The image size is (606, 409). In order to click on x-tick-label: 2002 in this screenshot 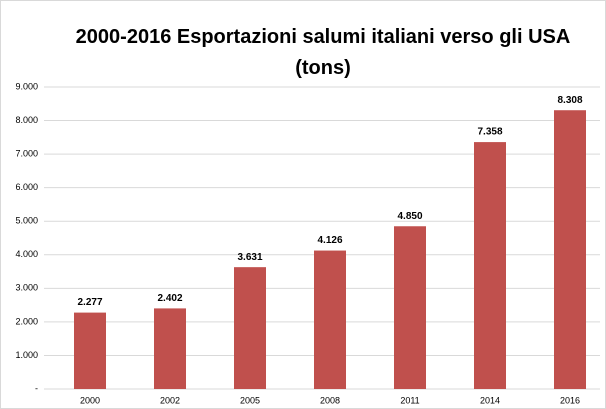, I will do `click(170, 400)`.